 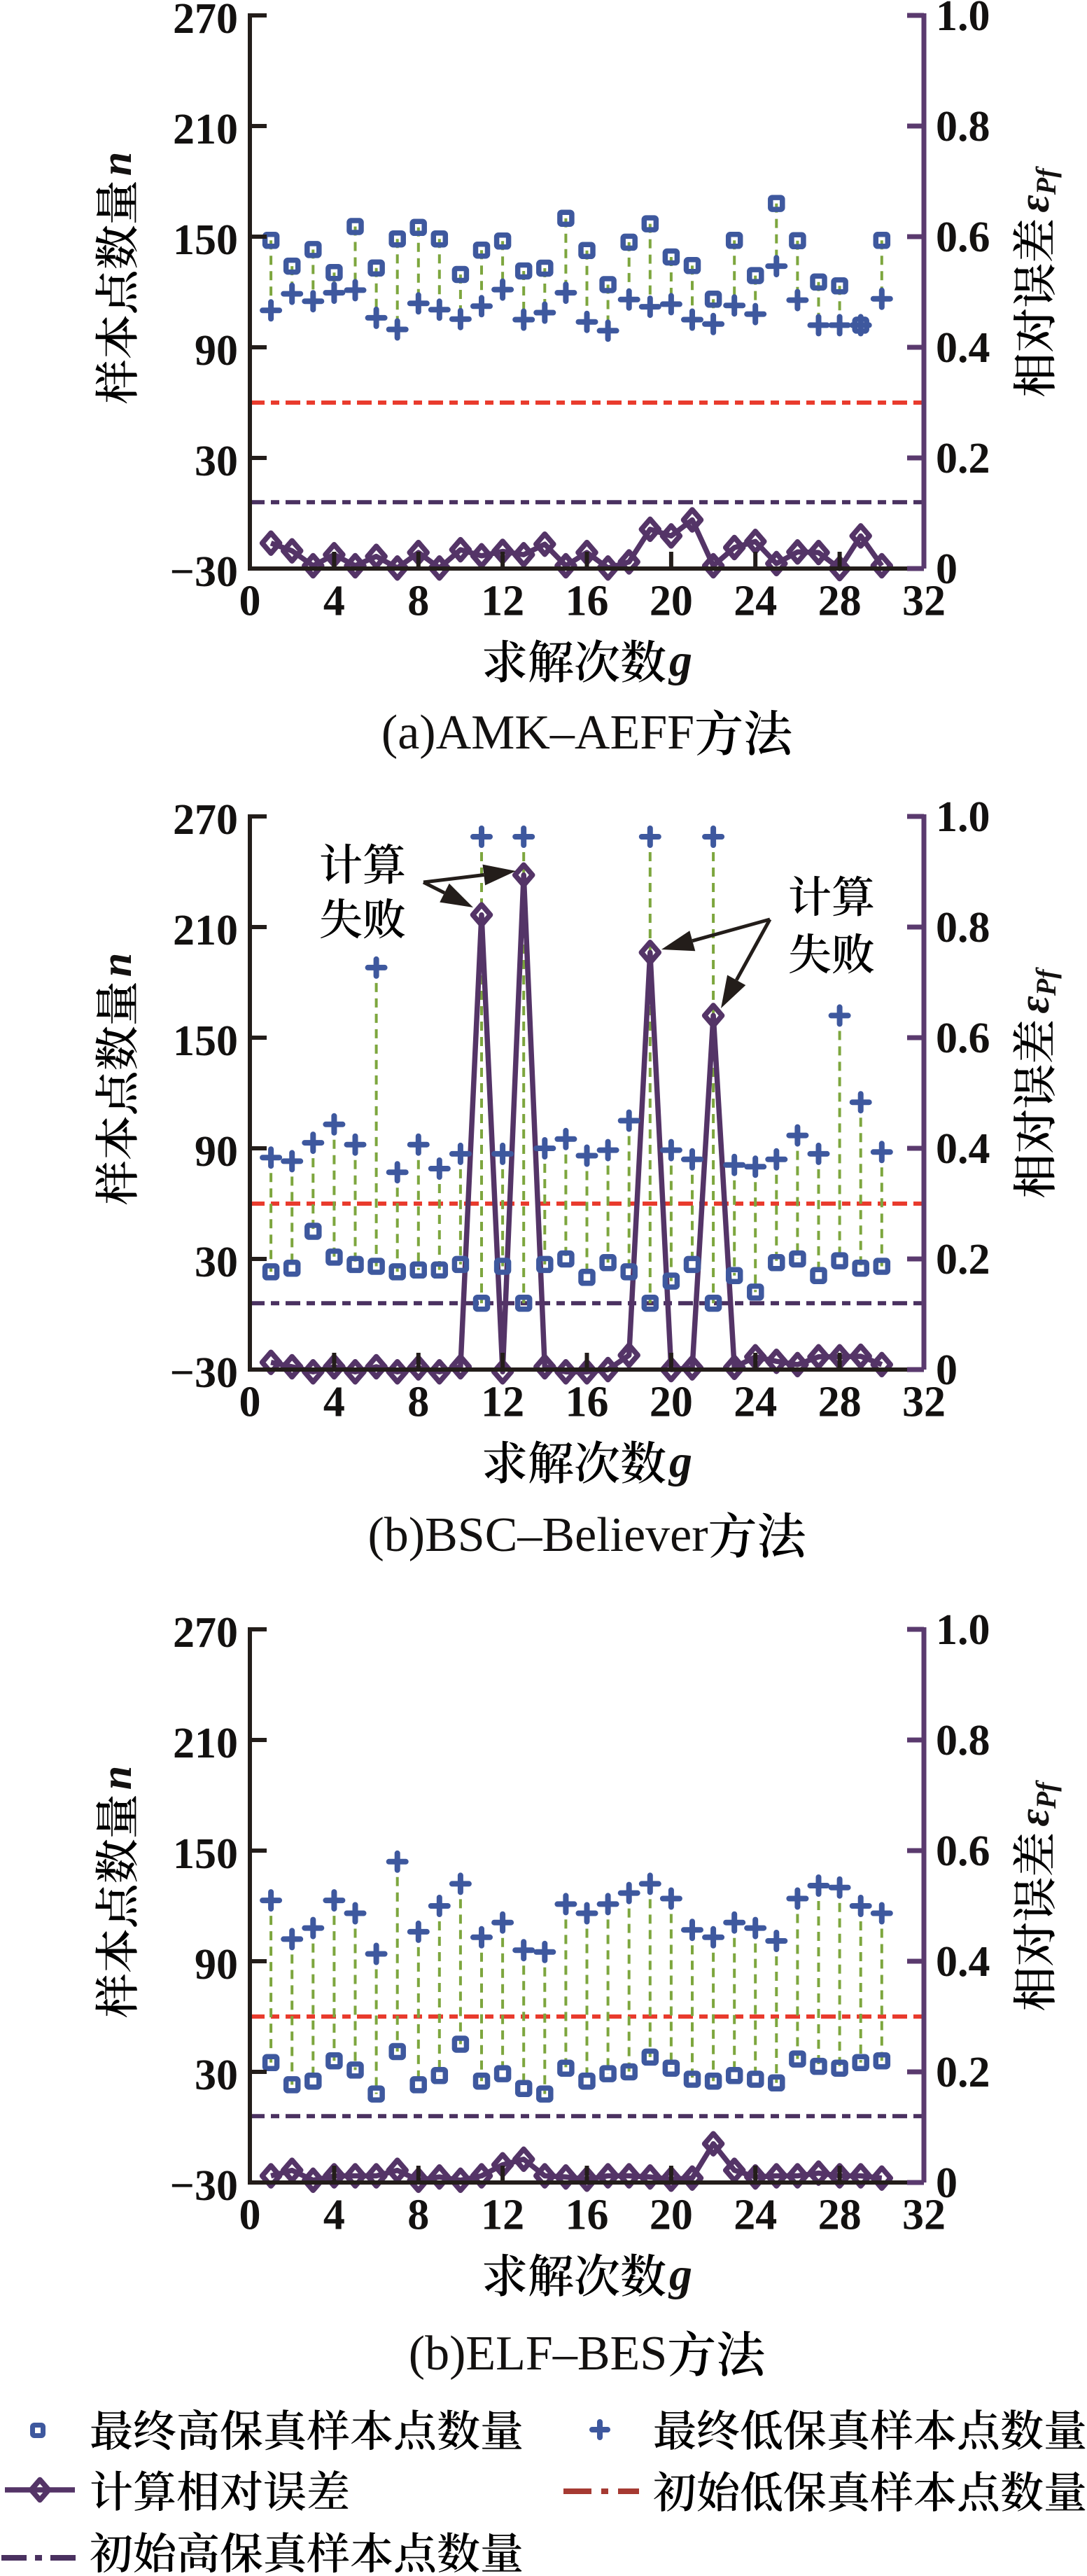 What do you see at coordinates (538, 733) in the screenshot?
I see `svg-text: (a)AMK–AEFF` at bounding box center [538, 733].